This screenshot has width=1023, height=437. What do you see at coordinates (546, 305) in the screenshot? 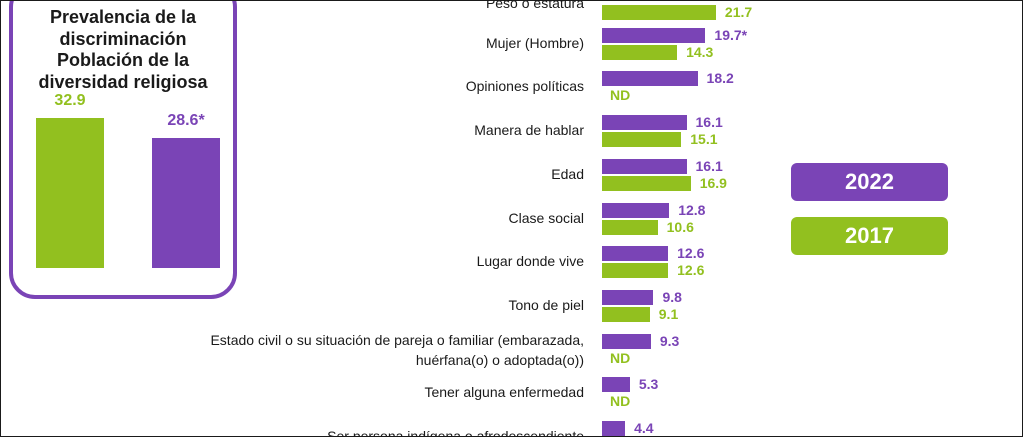
I see `category-label: Tono de piel` at bounding box center [546, 305].